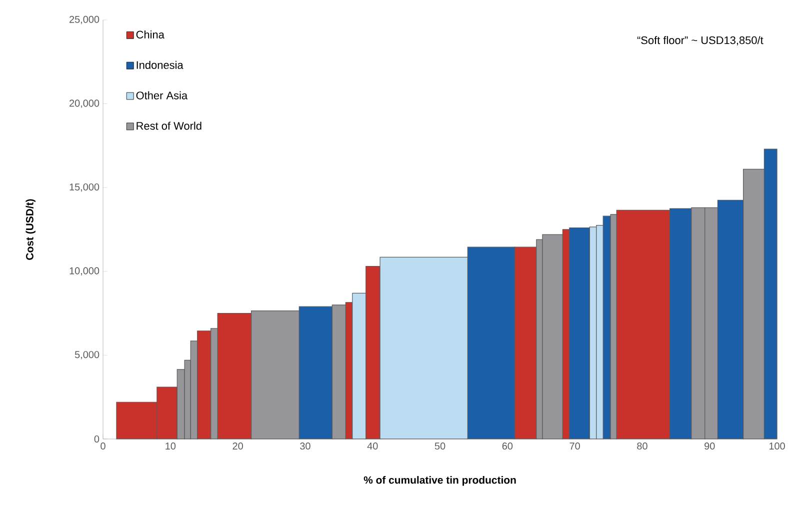  What do you see at coordinates (372, 446) in the screenshot?
I see `x-tick-label: 40` at bounding box center [372, 446].